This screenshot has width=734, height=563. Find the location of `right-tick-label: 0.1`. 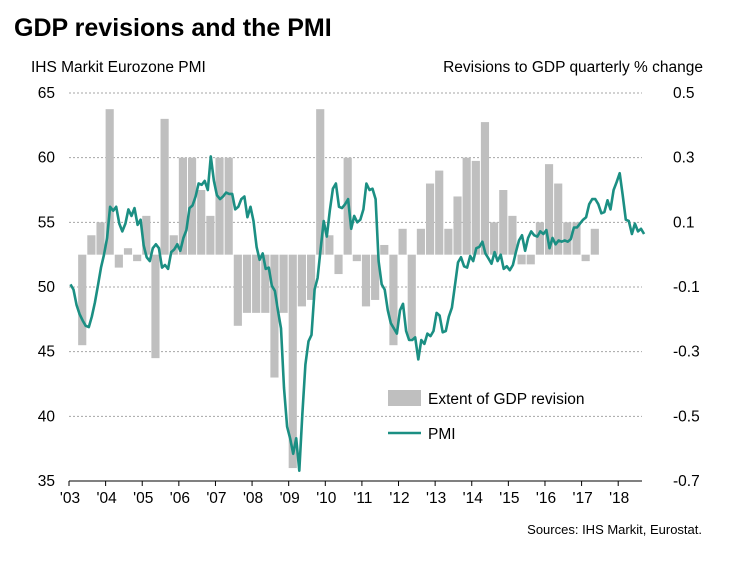

right-tick-label: 0.1 is located at coordinates (684, 222).